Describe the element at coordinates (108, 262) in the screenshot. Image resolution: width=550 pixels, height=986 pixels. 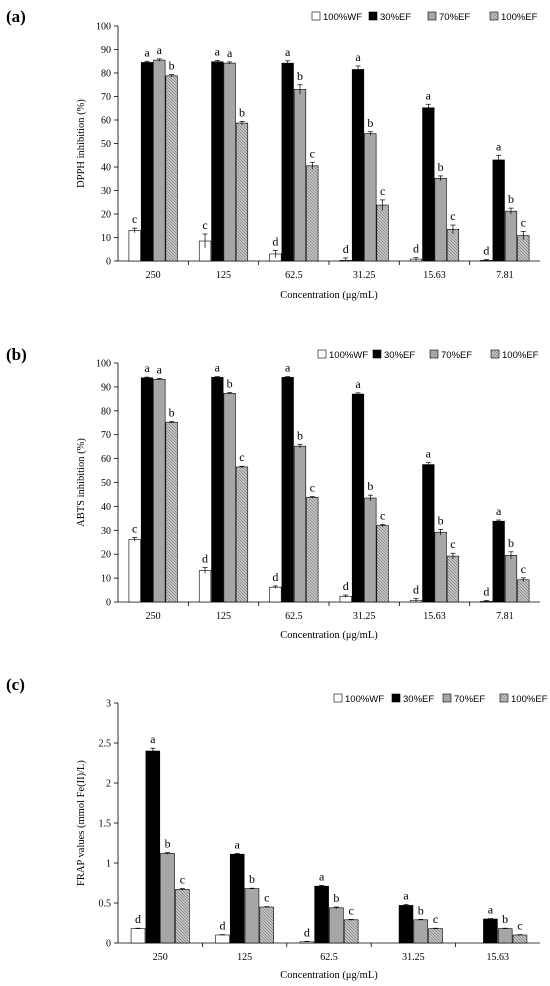
I see `y-tick-label: 0` at that location.